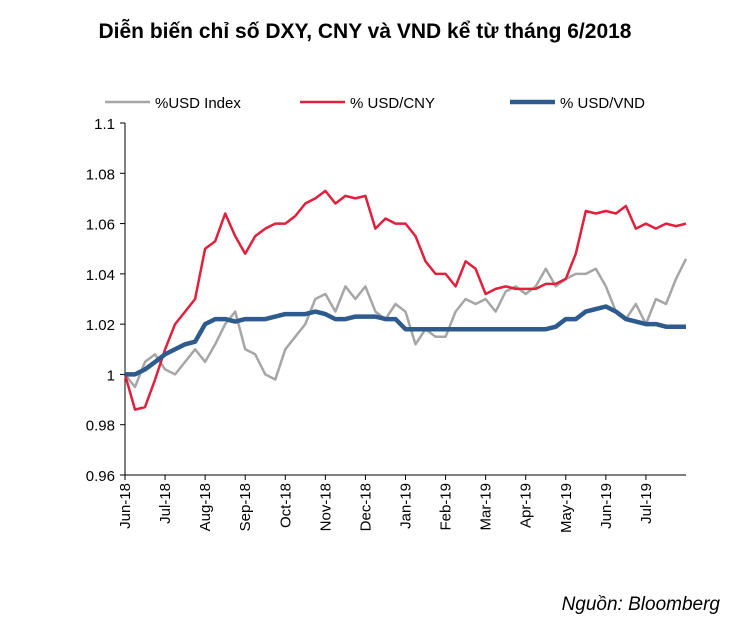 The width and height of the screenshot is (750, 637). I want to click on legend-label: % USD/CNY, so click(392, 103).